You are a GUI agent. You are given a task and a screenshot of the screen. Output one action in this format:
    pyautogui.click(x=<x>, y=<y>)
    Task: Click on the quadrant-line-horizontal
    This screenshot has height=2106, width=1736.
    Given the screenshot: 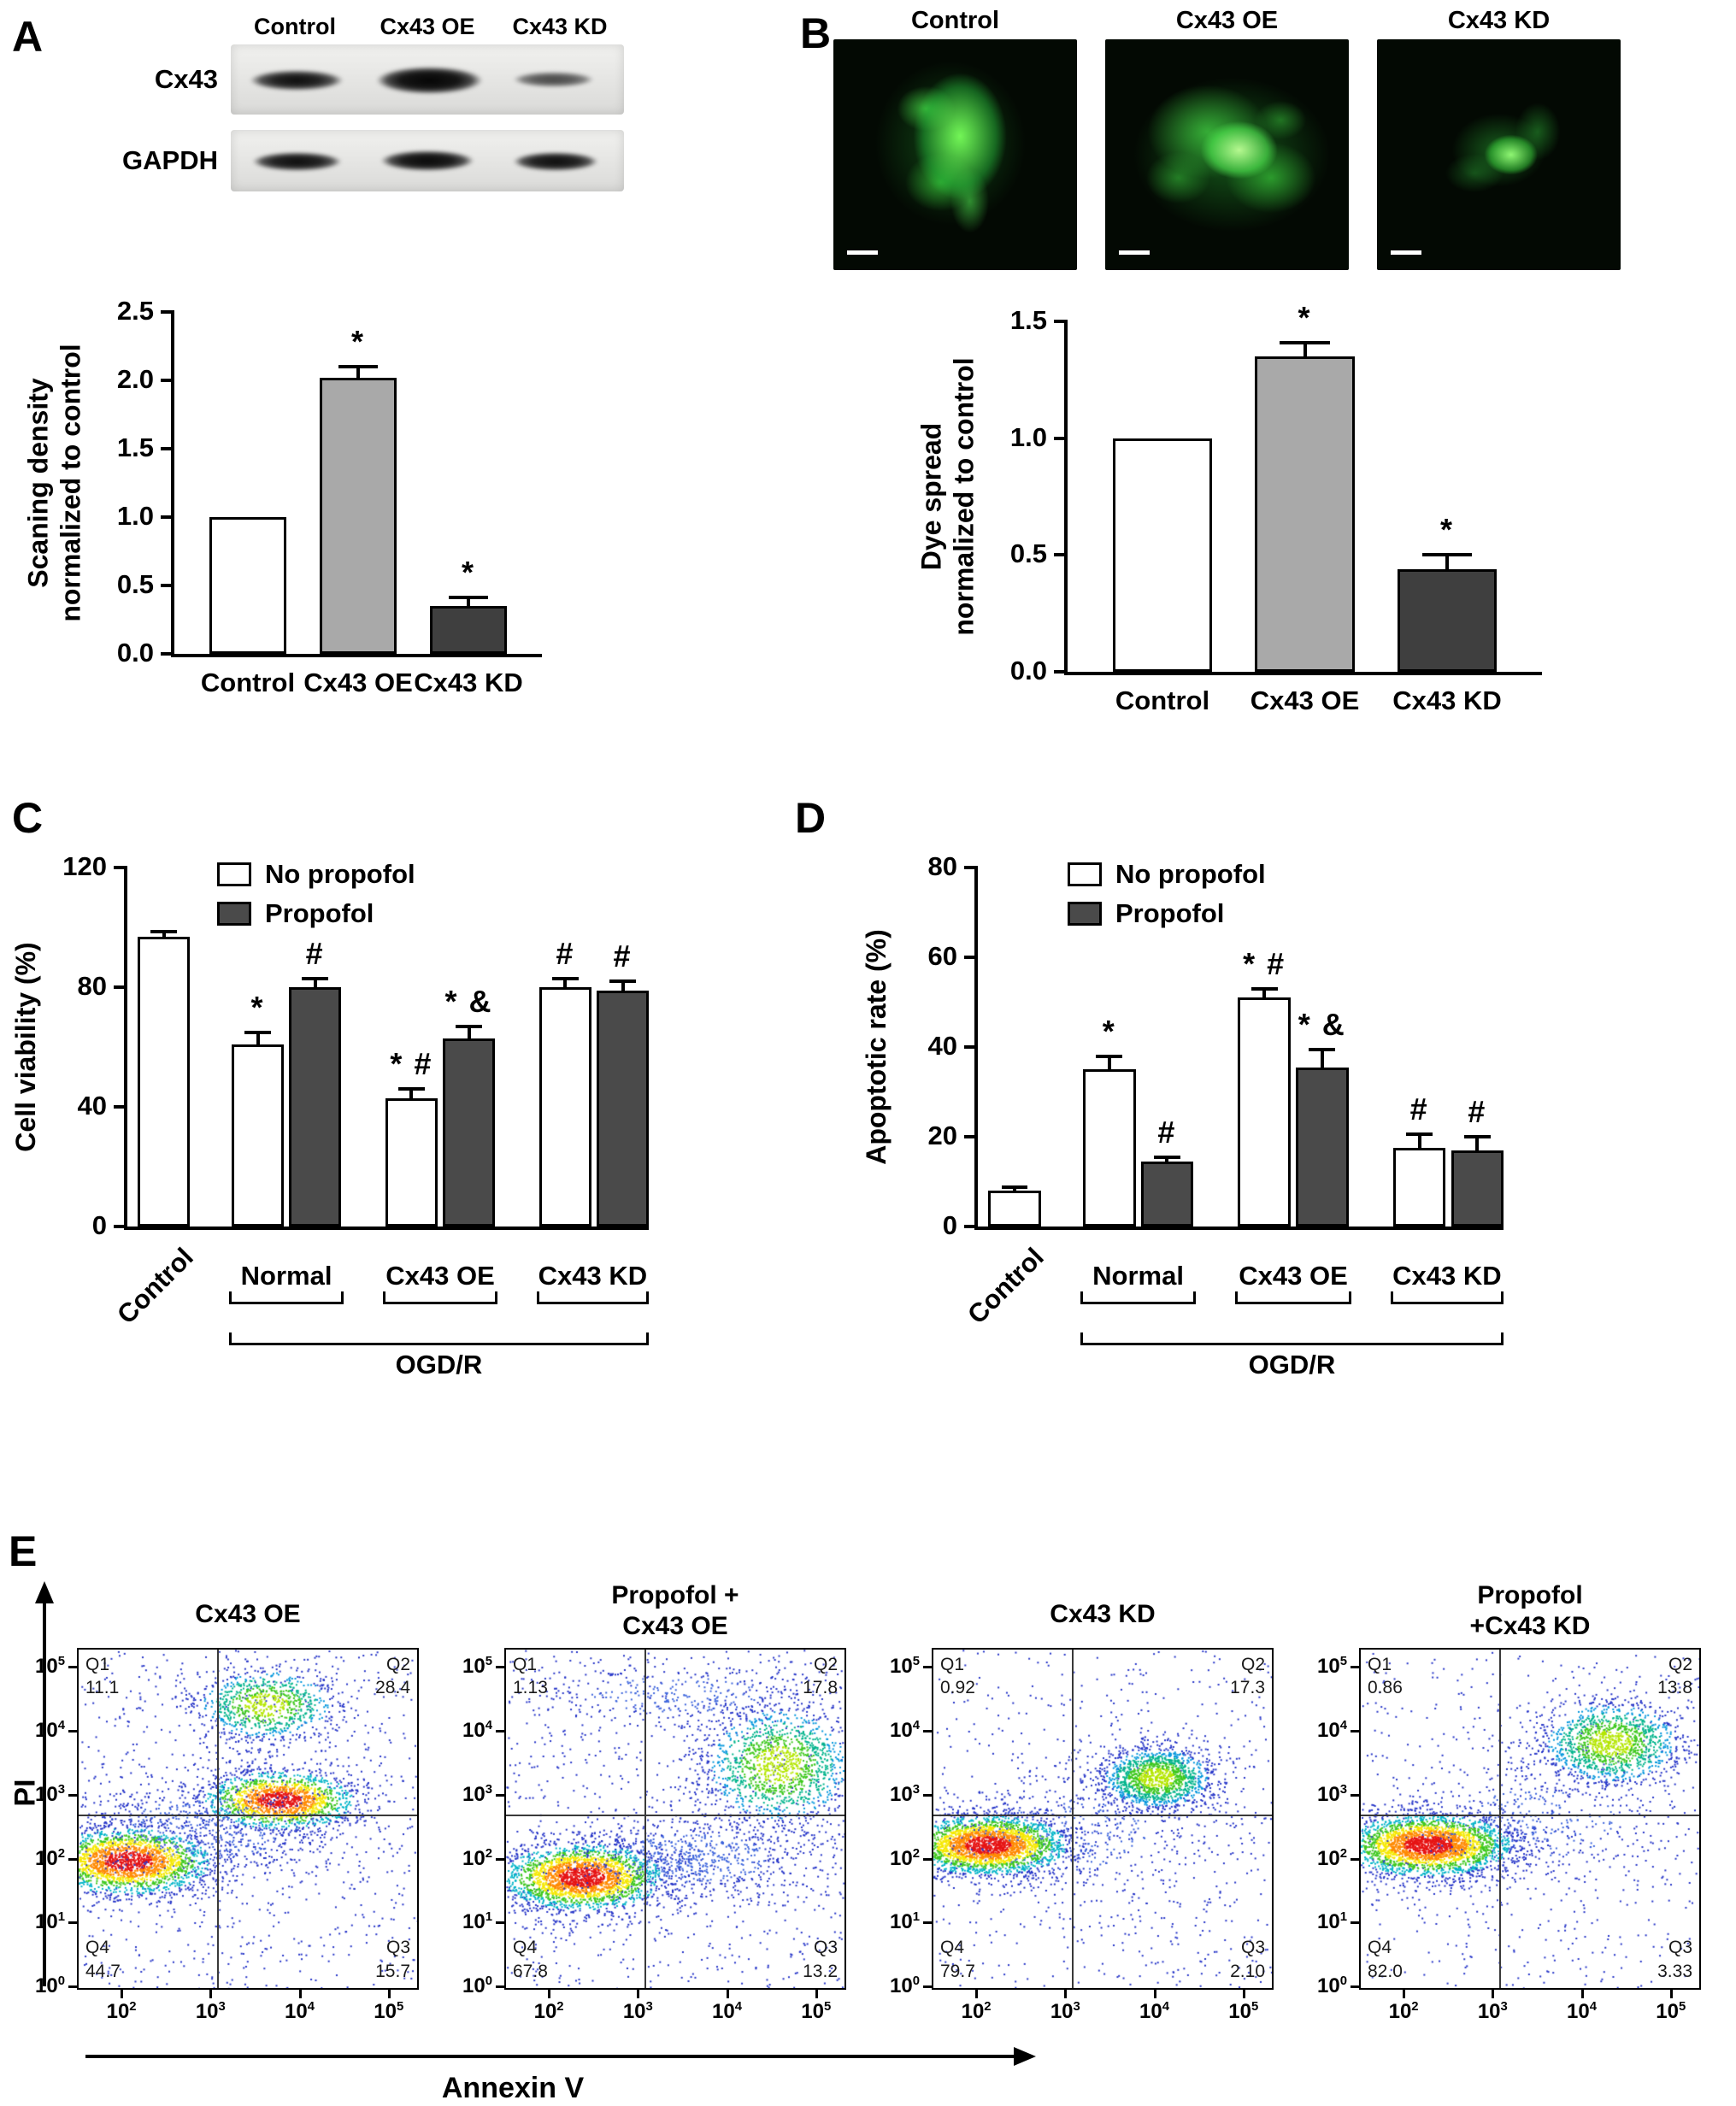 What is the action you would take?
    pyautogui.click(x=1102, y=1815)
    